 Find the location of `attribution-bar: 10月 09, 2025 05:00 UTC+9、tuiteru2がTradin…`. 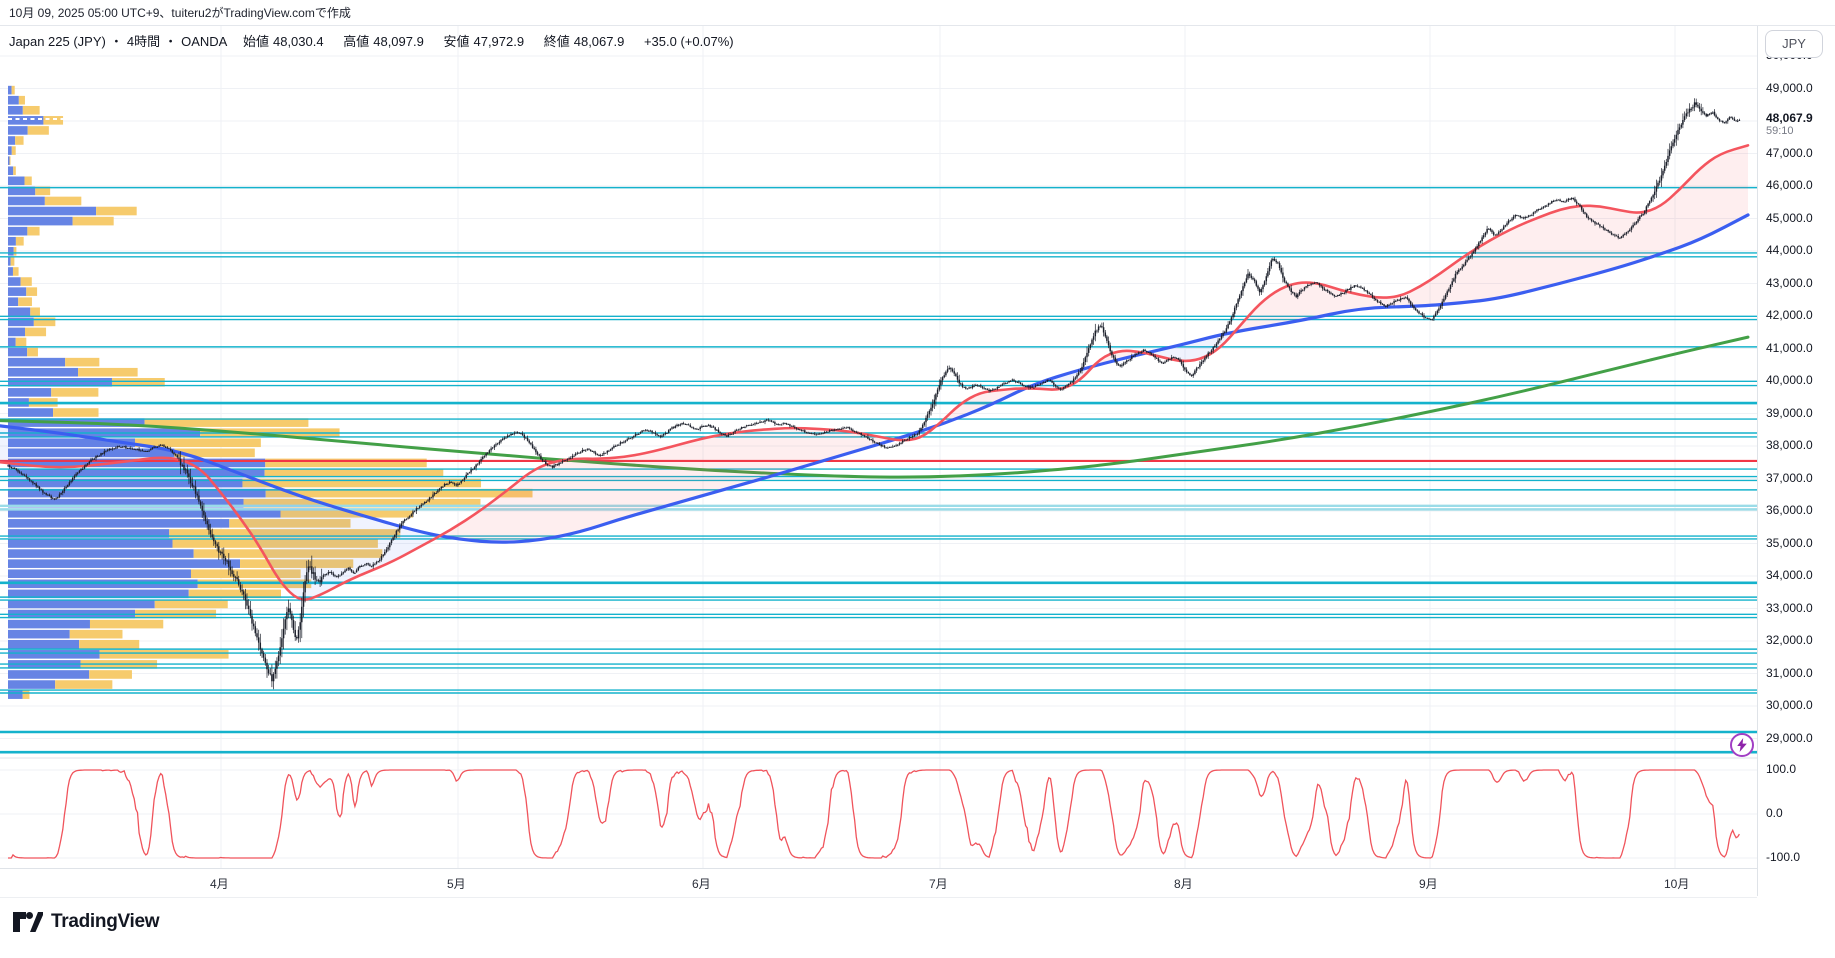

attribution-bar: 10月 09, 2025 05:00 UTC+9、tuiteru2がTradin… is located at coordinates (917, 13).